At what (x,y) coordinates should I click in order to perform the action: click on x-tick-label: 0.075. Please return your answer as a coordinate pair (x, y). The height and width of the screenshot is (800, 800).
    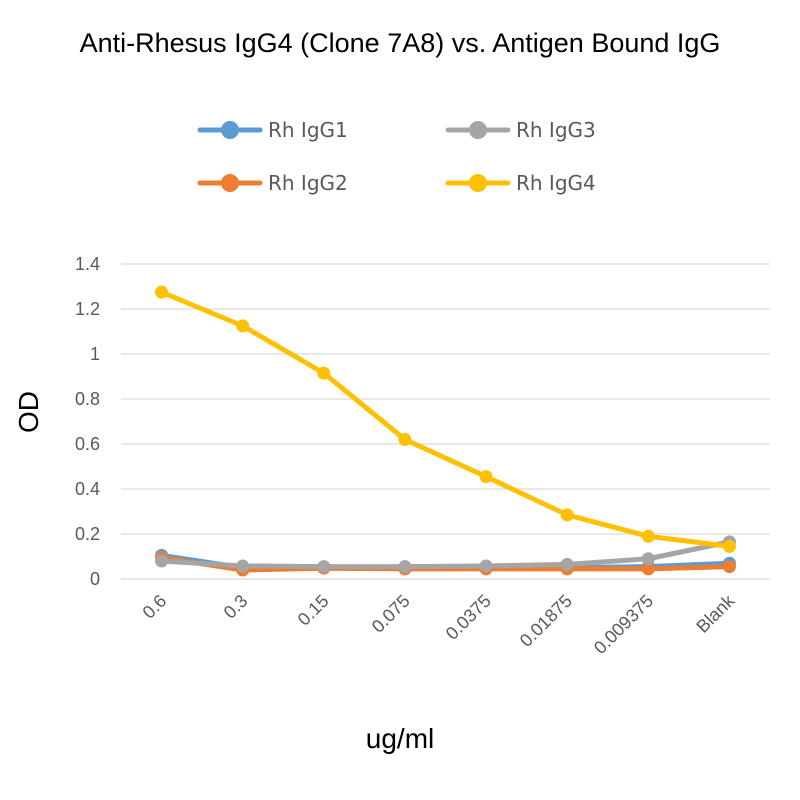
    Looking at the image, I should click on (391, 614).